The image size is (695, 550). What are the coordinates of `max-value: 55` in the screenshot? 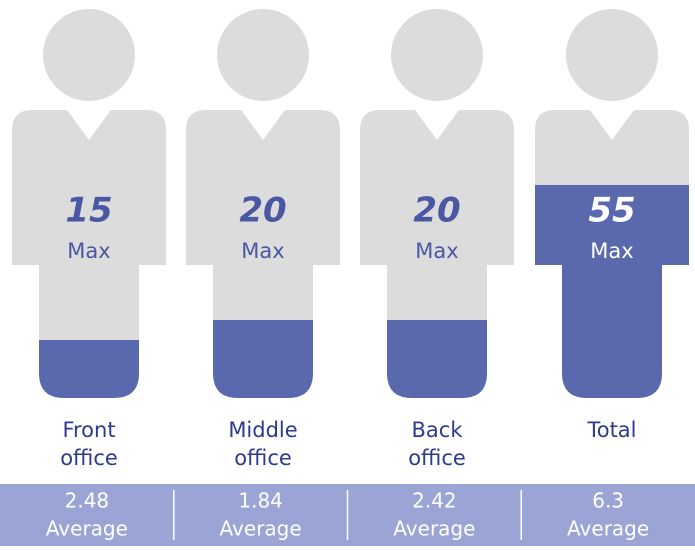 It's located at (611, 211).